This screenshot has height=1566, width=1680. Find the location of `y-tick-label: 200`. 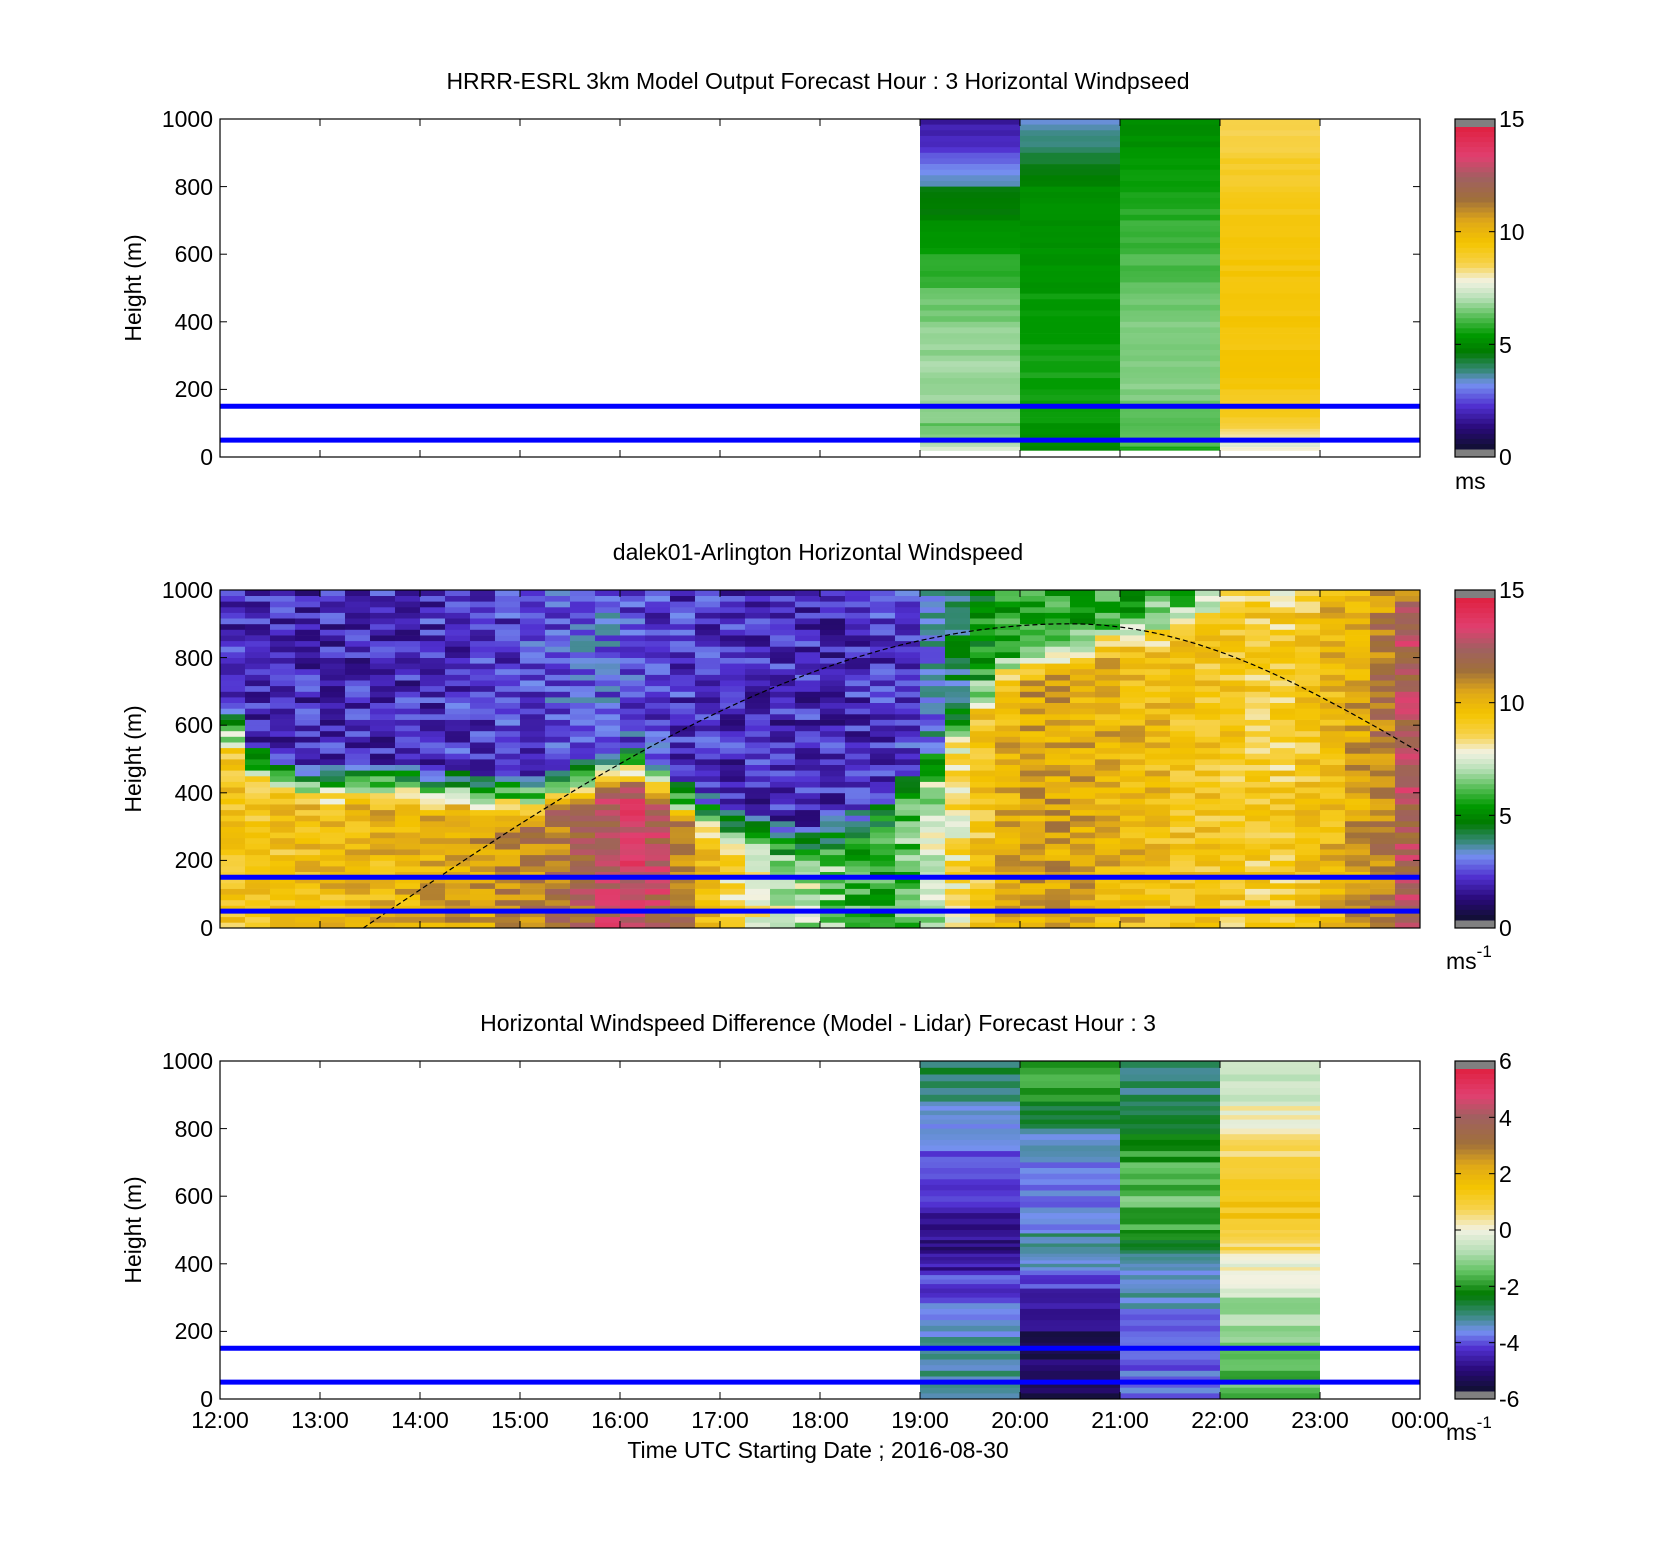

y-tick-label: 200 is located at coordinates (194, 1331).